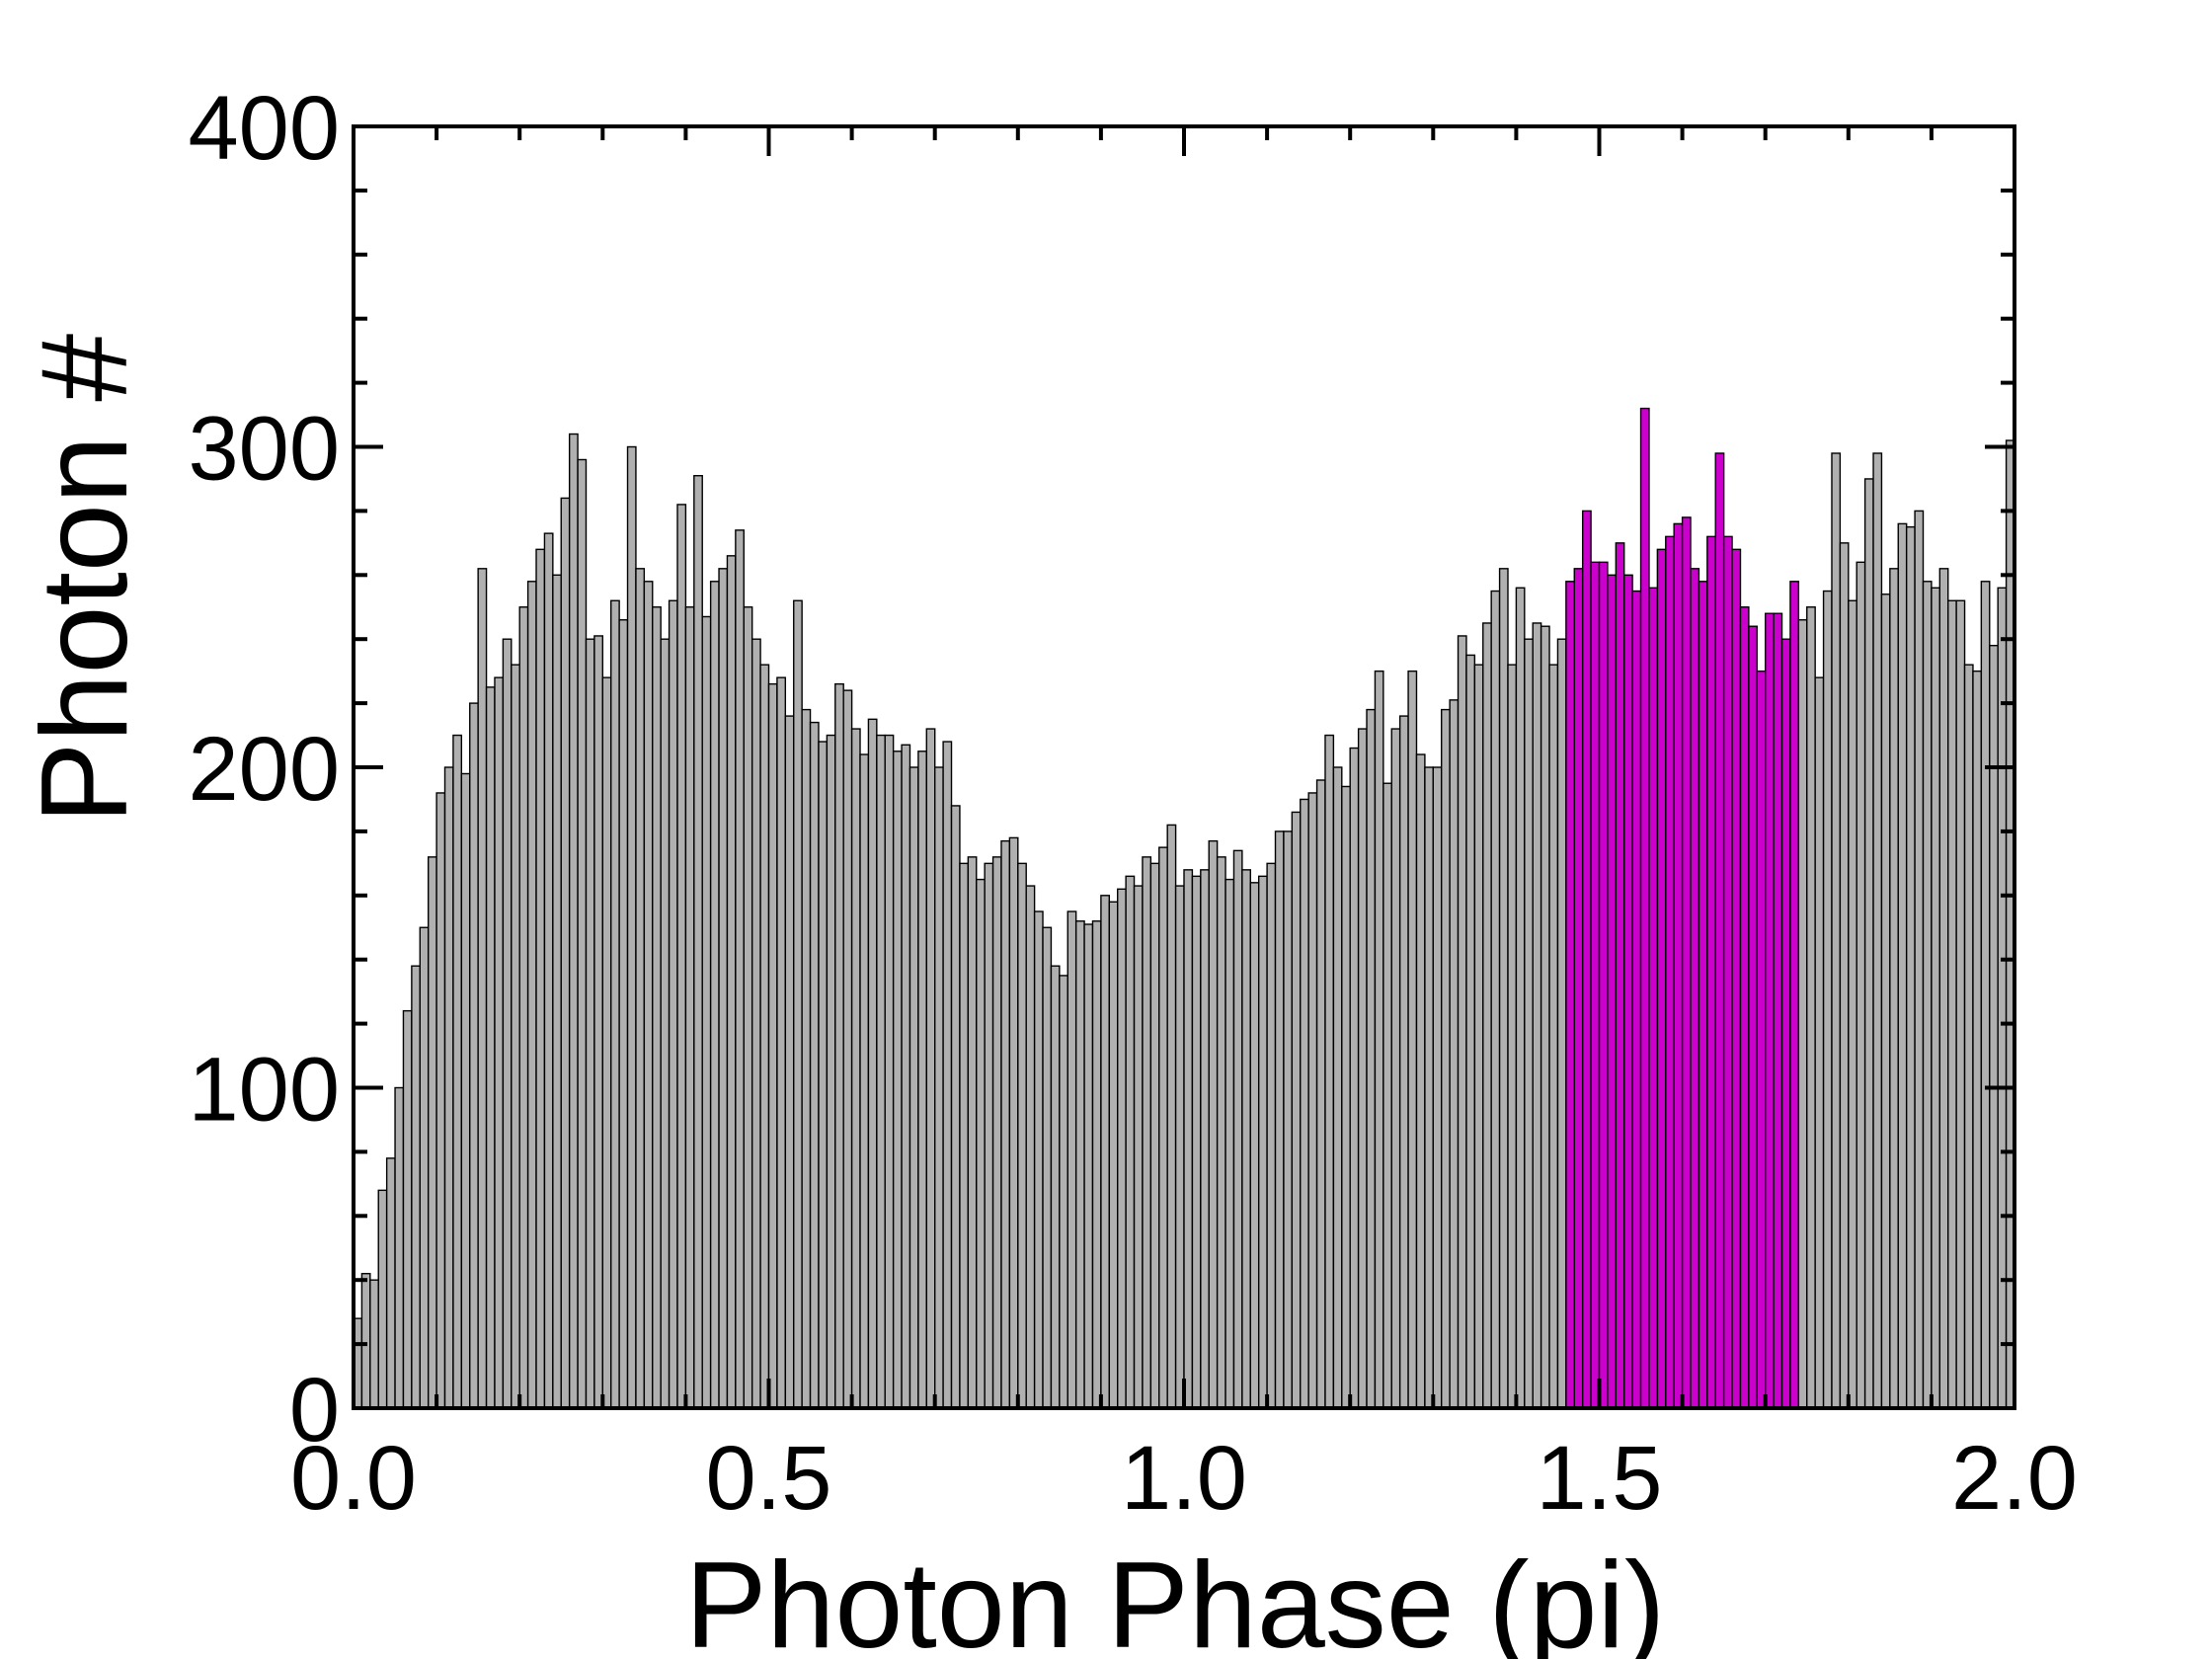 This screenshot has width=2212, height=1659. Describe the element at coordinates (2015, 1479) in the screenshot. I see `x-tick-label: 2.0` at that location.